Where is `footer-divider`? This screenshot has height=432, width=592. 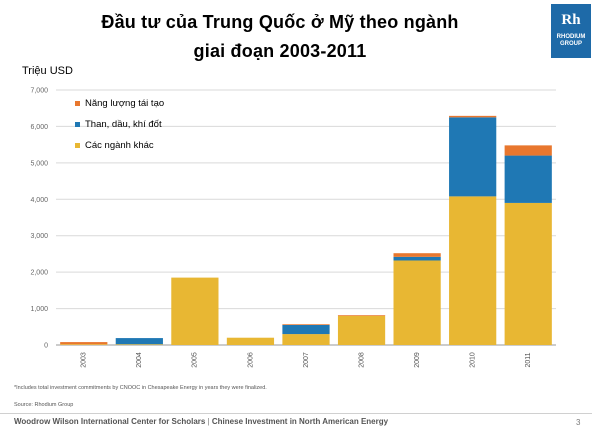
footer-divider is located at coordinates (296, 413).